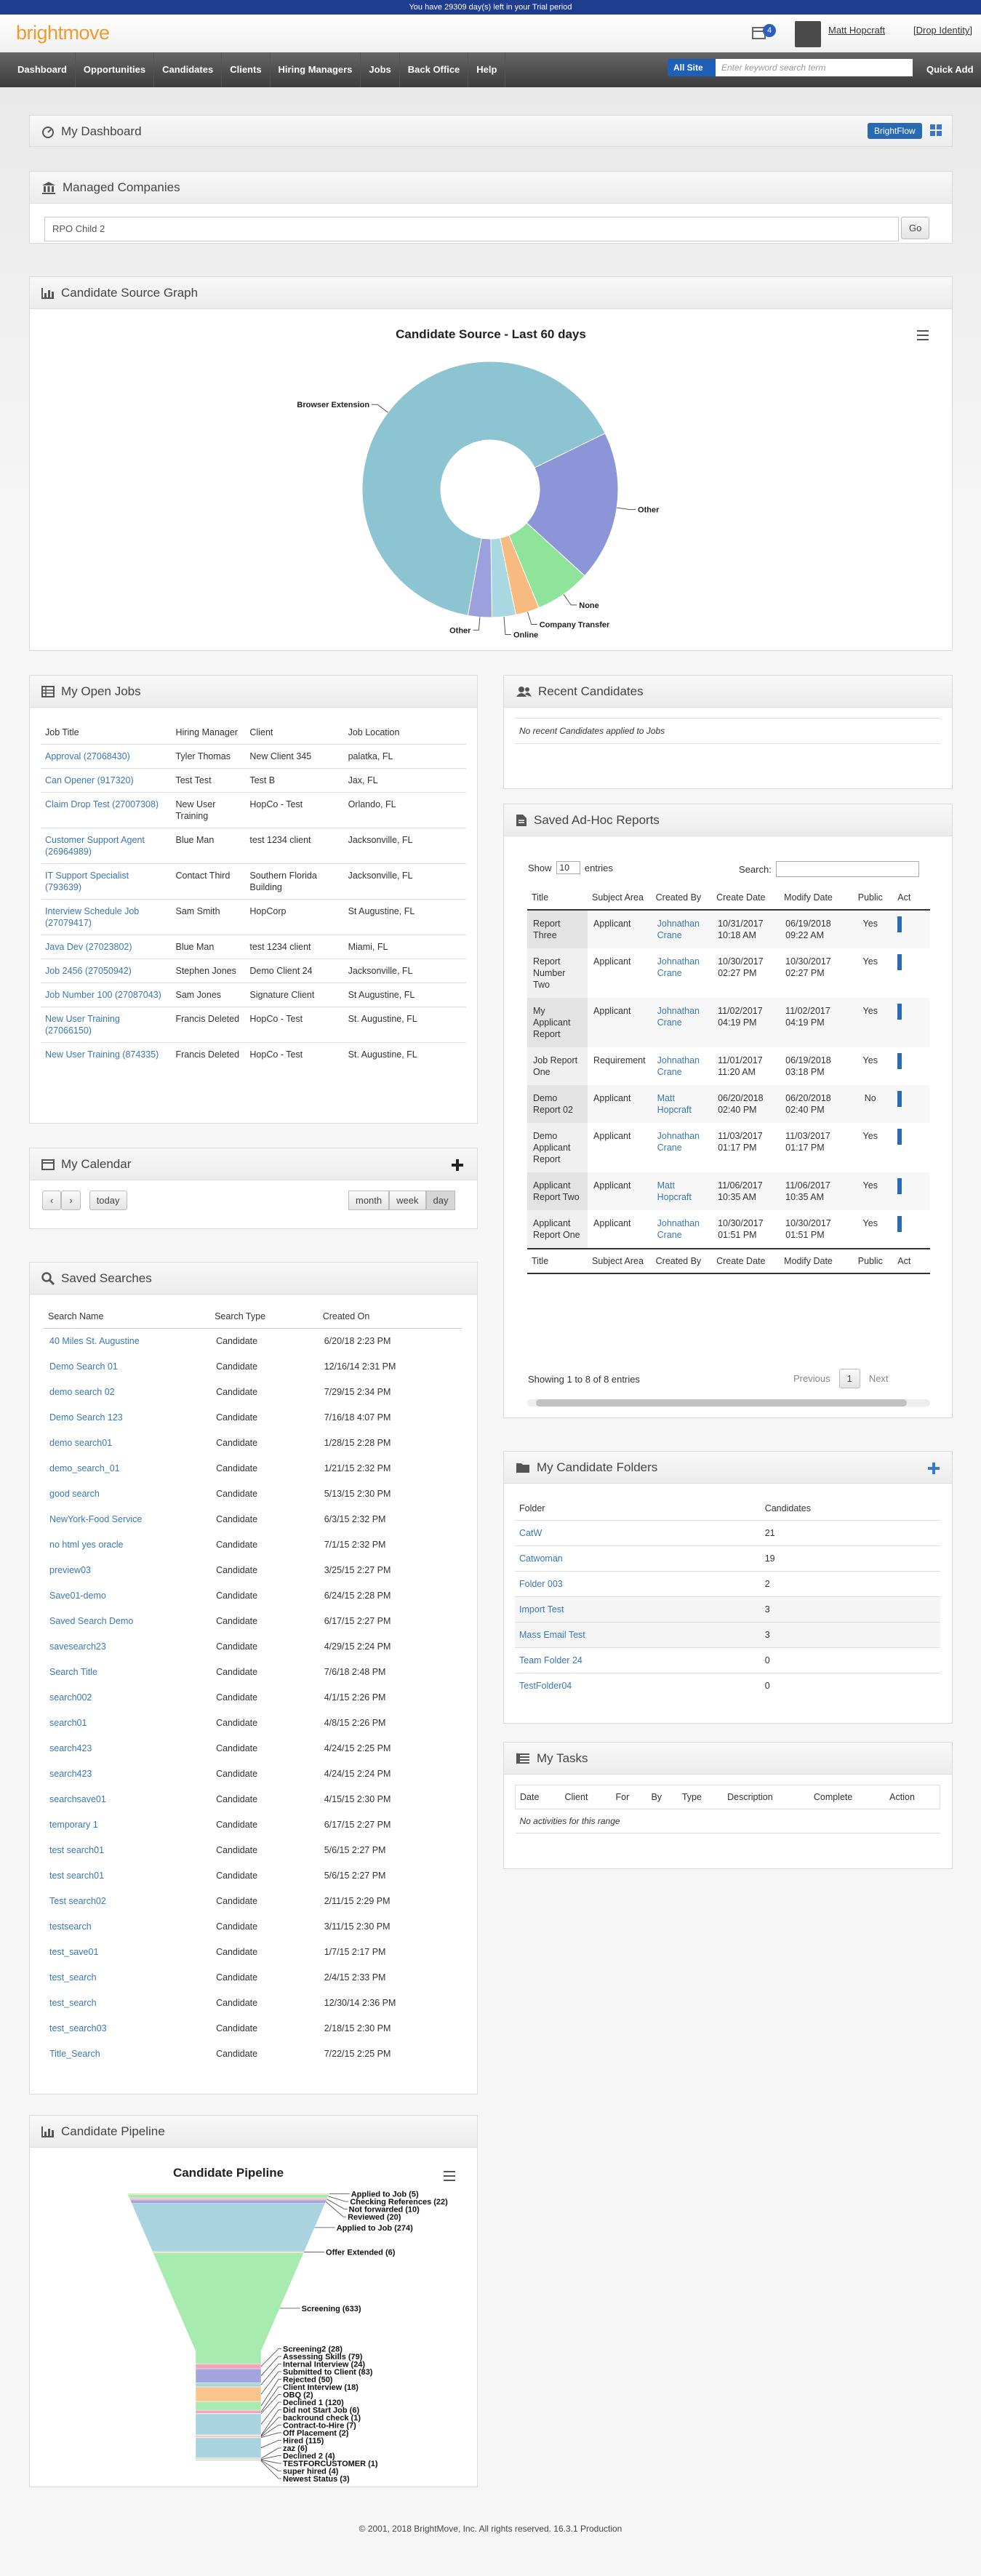  Describe the element at coordinates (847, 869) in the screenshot. I see `search-box` at that location.